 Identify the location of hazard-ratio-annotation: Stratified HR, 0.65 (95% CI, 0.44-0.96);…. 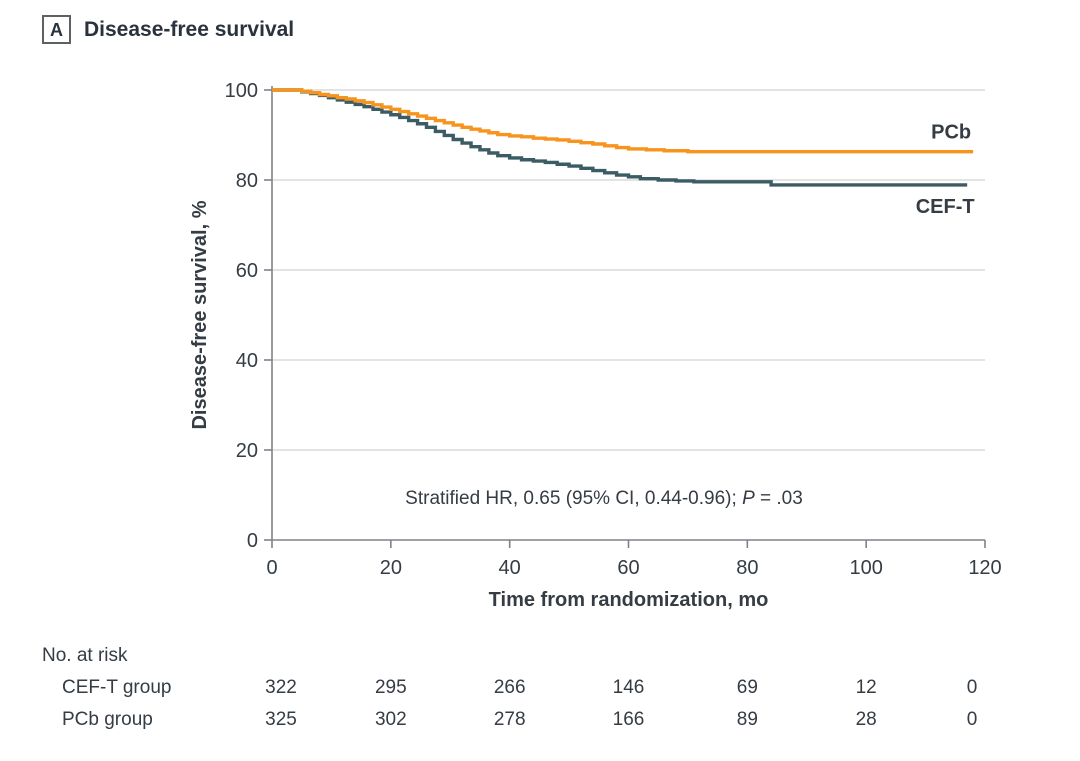
(604, 498).